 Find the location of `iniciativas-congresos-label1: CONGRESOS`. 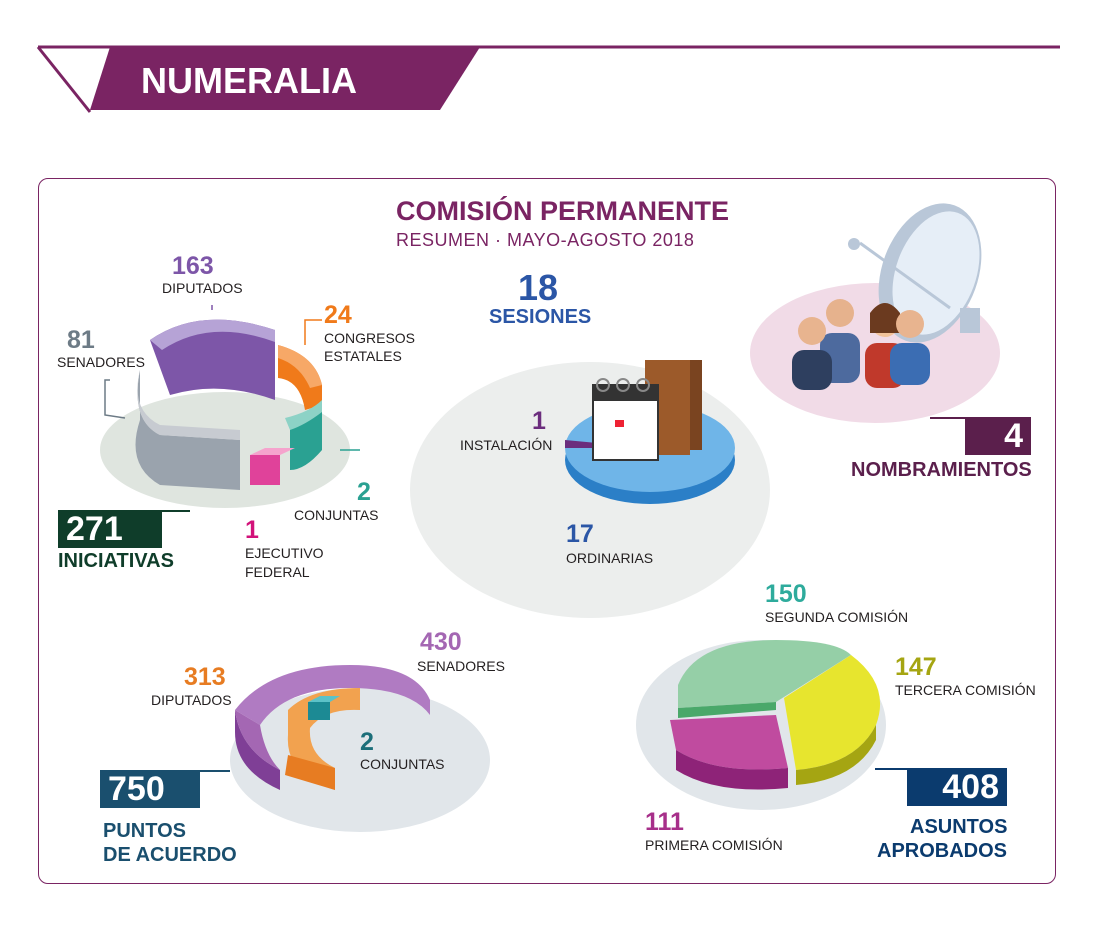

iniciativas-congresos-label1: CONGRESOS is located at coordinates (370, 338).